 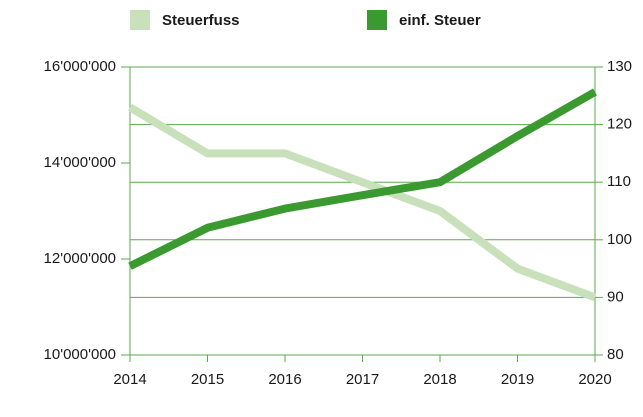 What do you see at coordinates (284, 379) in the screenshot?
I see `x-tick-label: 2016` at bounding box center [284, 379].